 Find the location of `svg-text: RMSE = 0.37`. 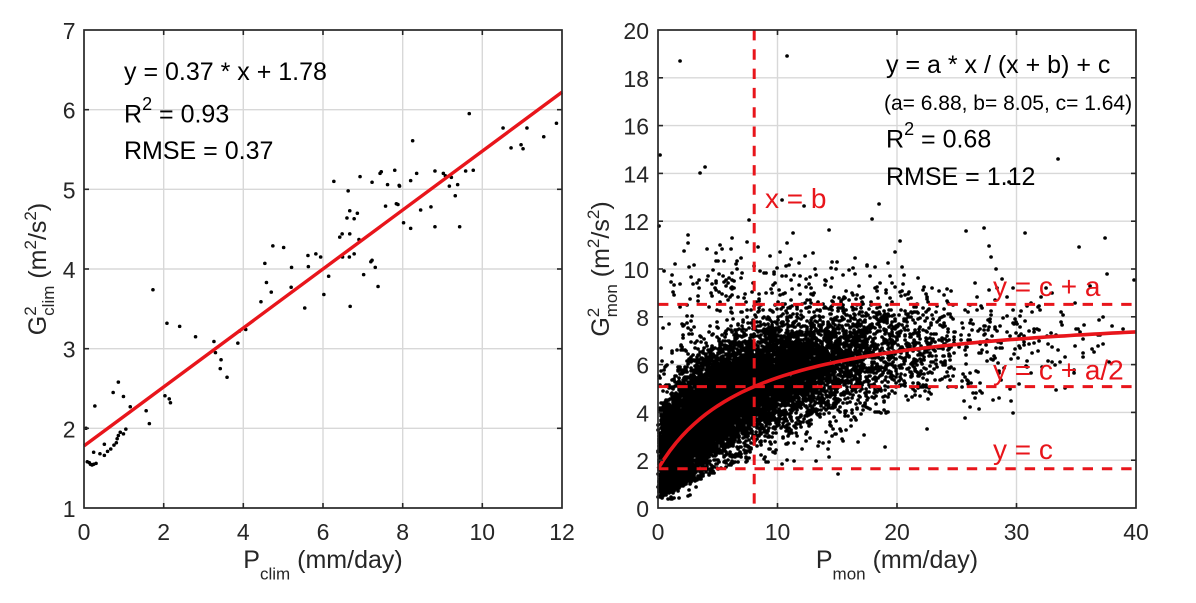

svg-text: RMSE = 0.37 is located at coordinates (198, 151).